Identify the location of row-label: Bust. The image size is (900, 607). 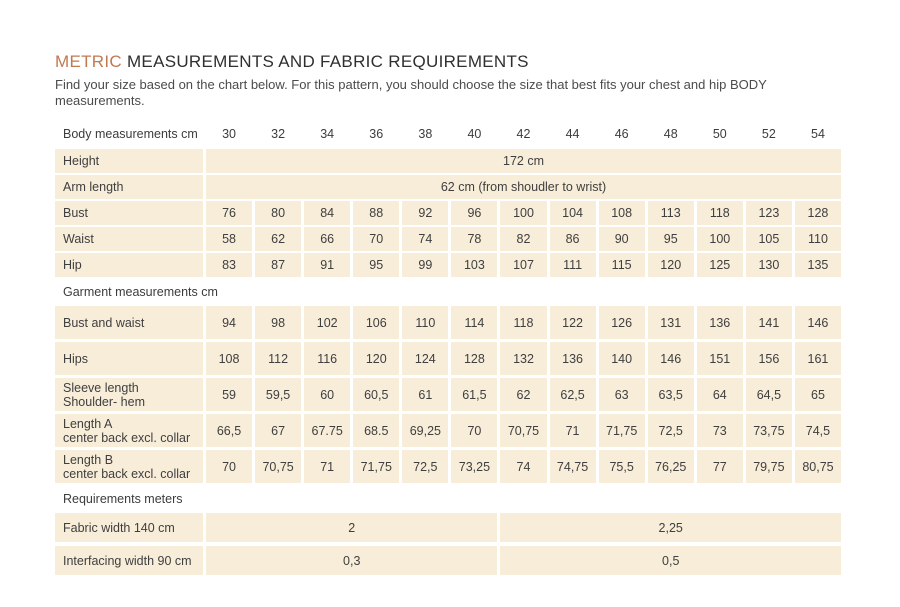
(129, 213).